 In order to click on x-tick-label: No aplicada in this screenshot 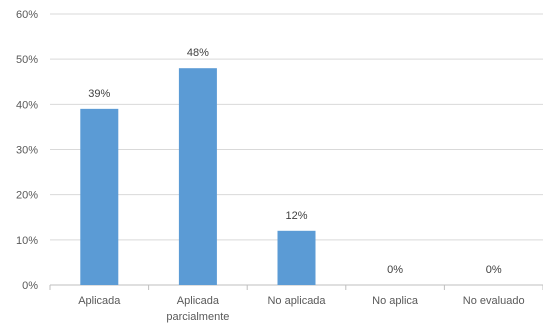, I will do `click(296, 301)`.